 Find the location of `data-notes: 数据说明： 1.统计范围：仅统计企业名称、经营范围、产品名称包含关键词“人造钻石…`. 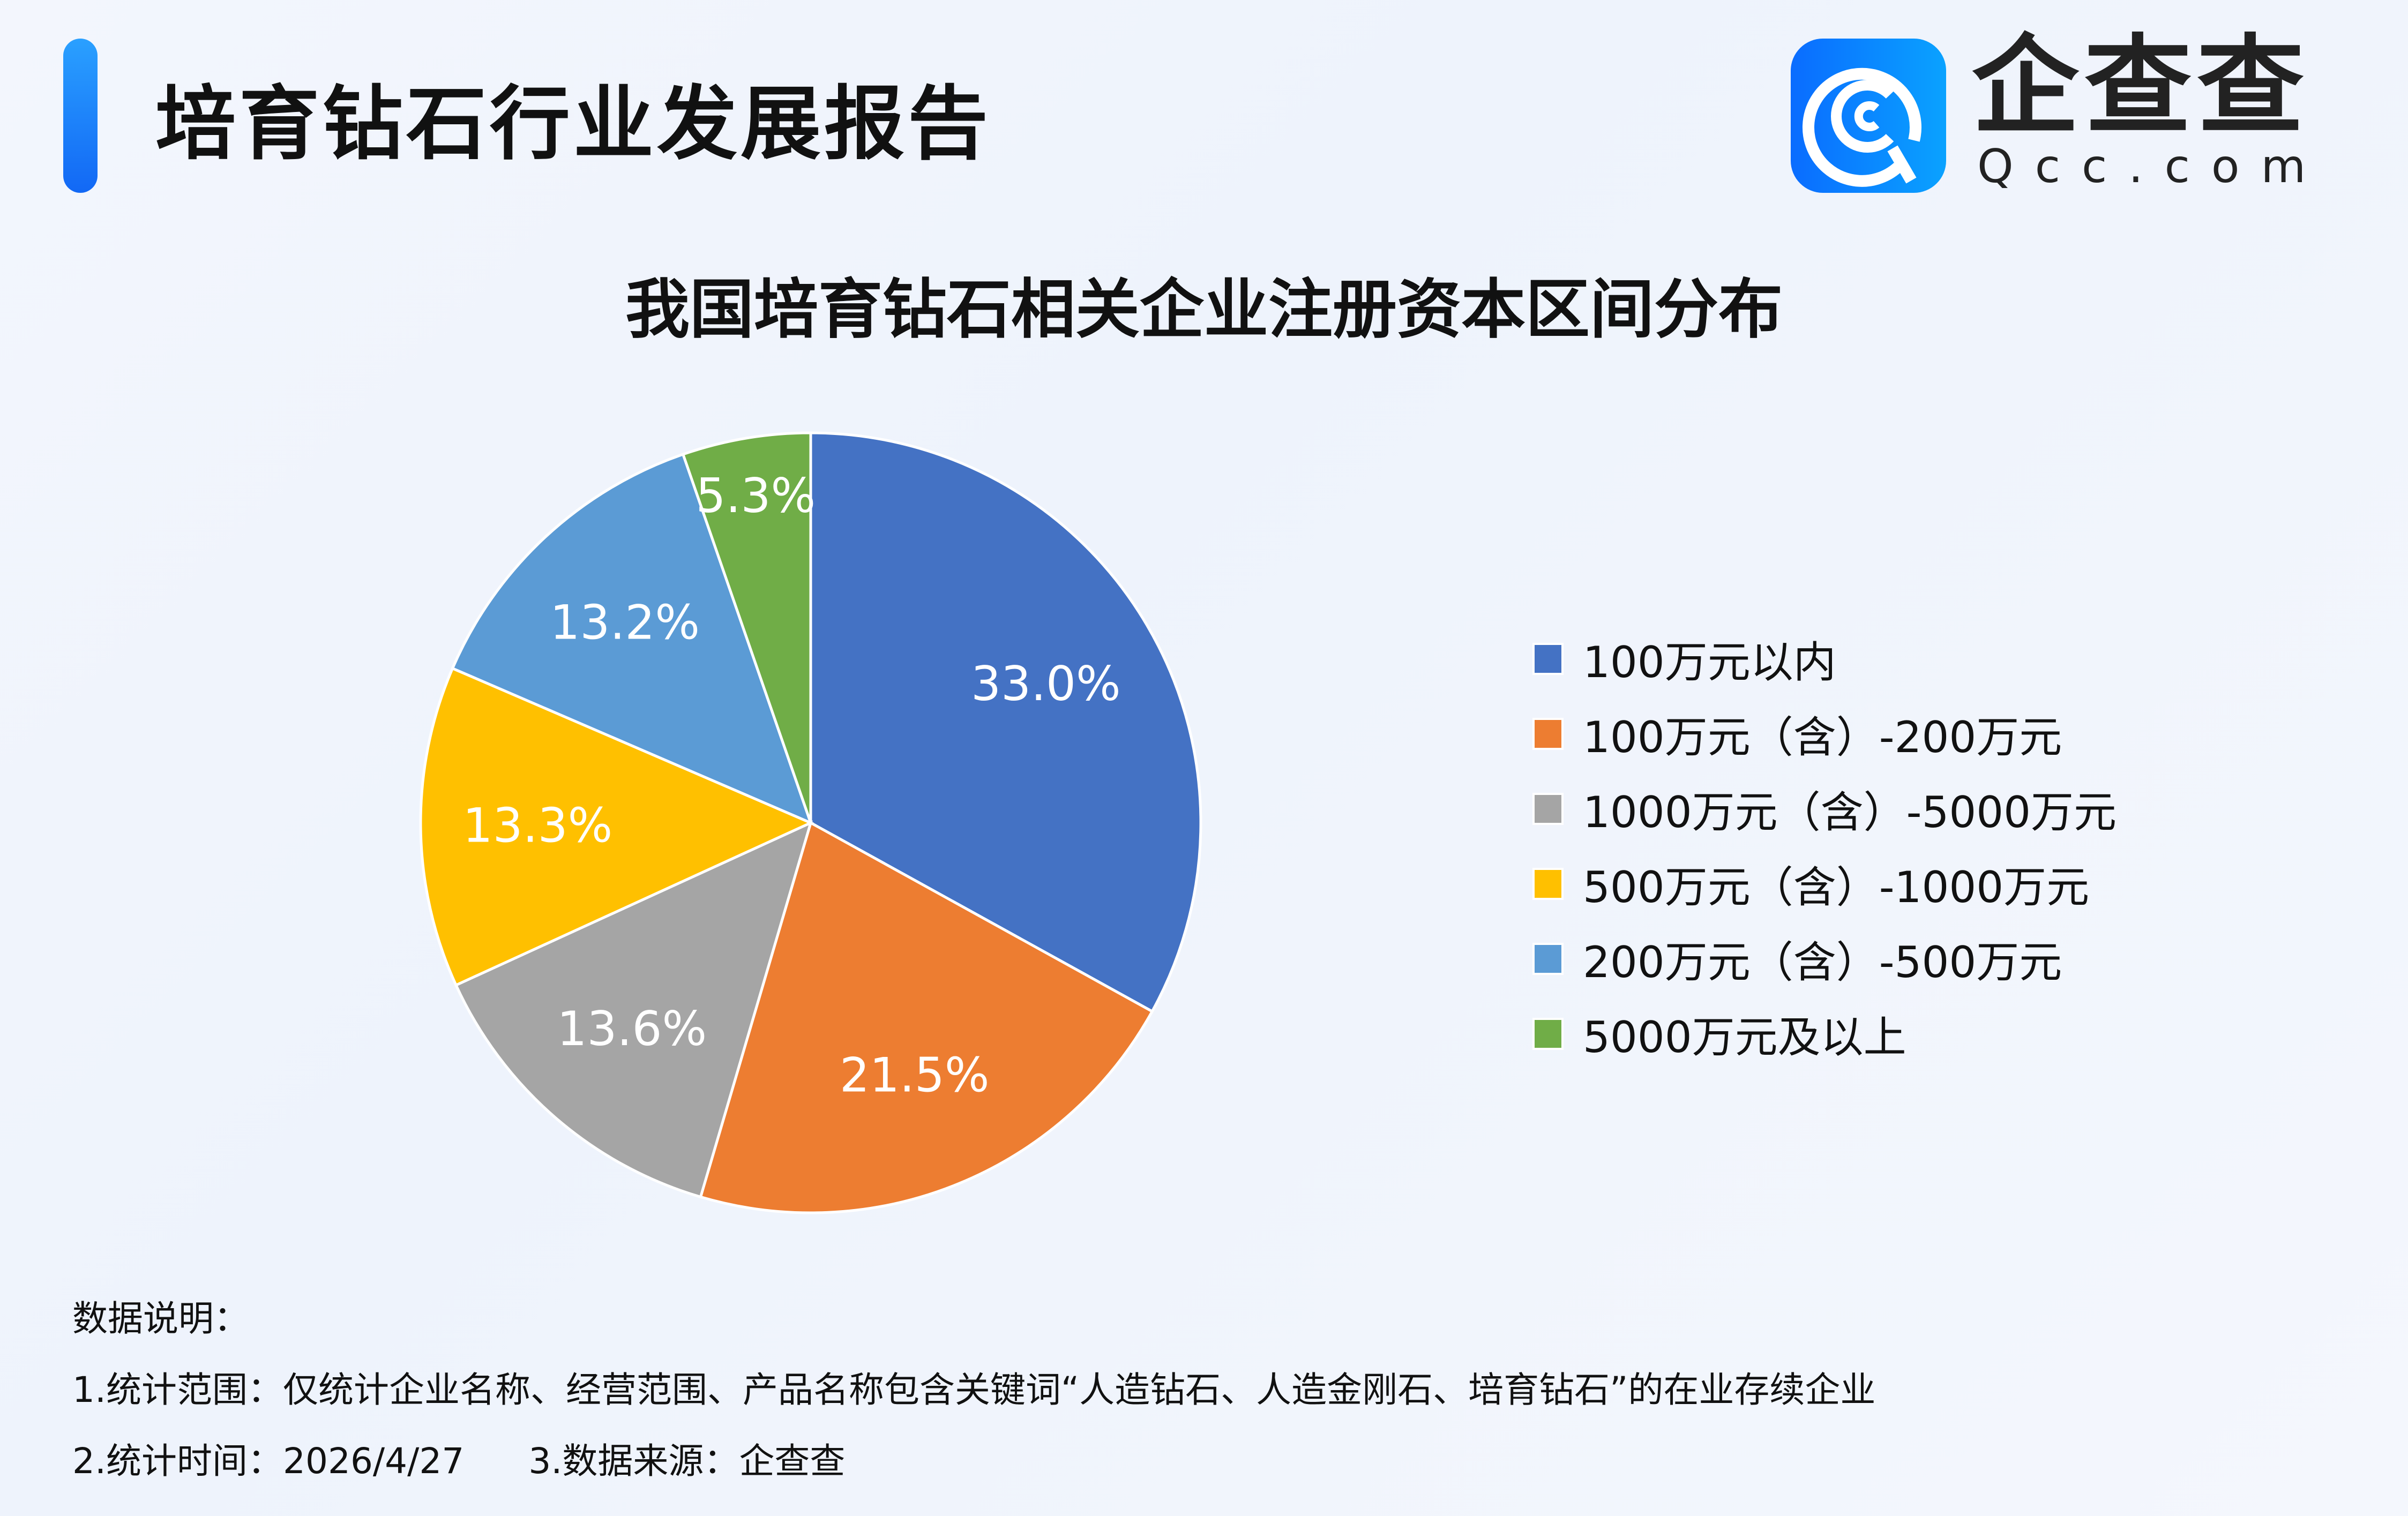

data-notes: 数据说明： 1.统计范围：仅统计企业名称、经营范围、产品名称包含关键词“人造钻石… is located at coordinates (973, 1390).